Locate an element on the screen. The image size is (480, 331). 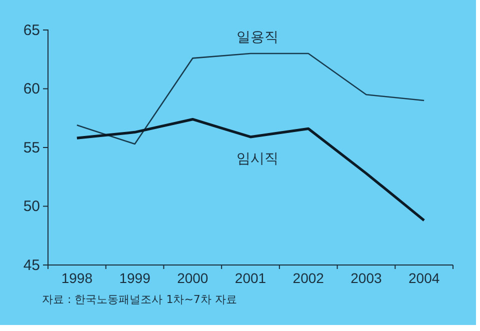
y-tick-label: 50 is located at coordinates (31, 207).